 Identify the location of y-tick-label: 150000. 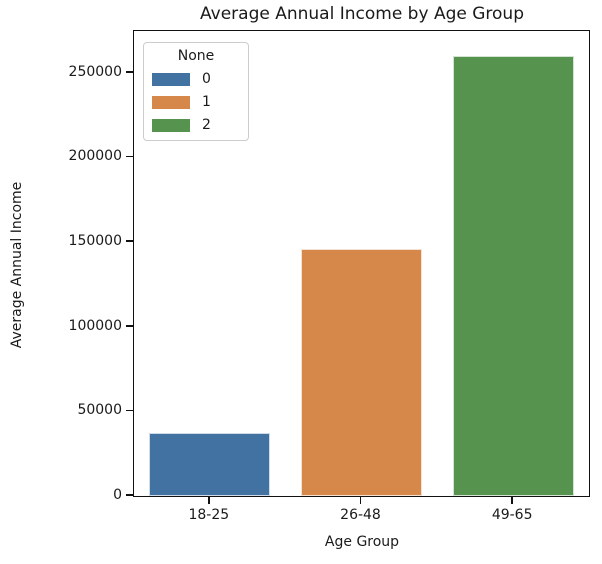
(95, 241).